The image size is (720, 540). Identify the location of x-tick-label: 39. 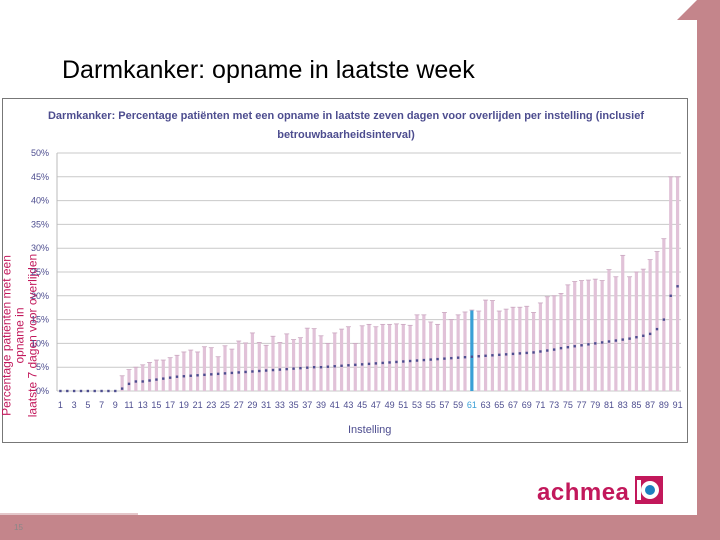
(321, 405).